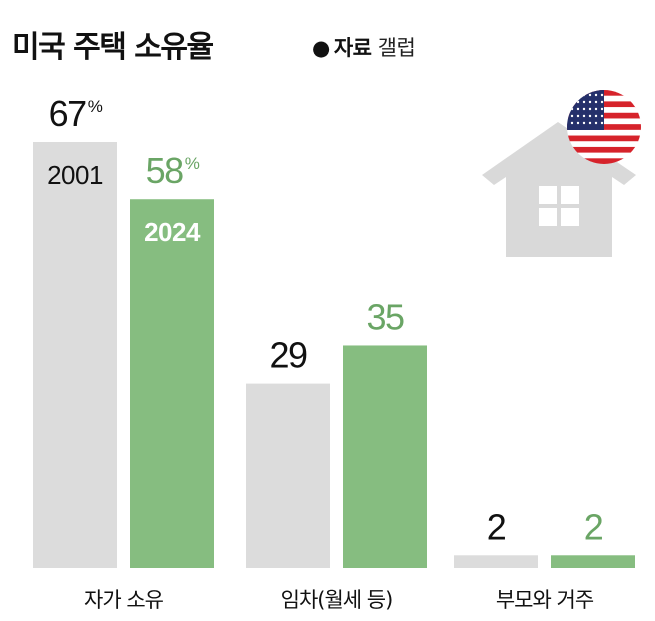 This screenshot has width=655, height=621. Describe the element at coordinates (385, 316) in the screenshot. I see `value-label-2024-1: 35` at that location.